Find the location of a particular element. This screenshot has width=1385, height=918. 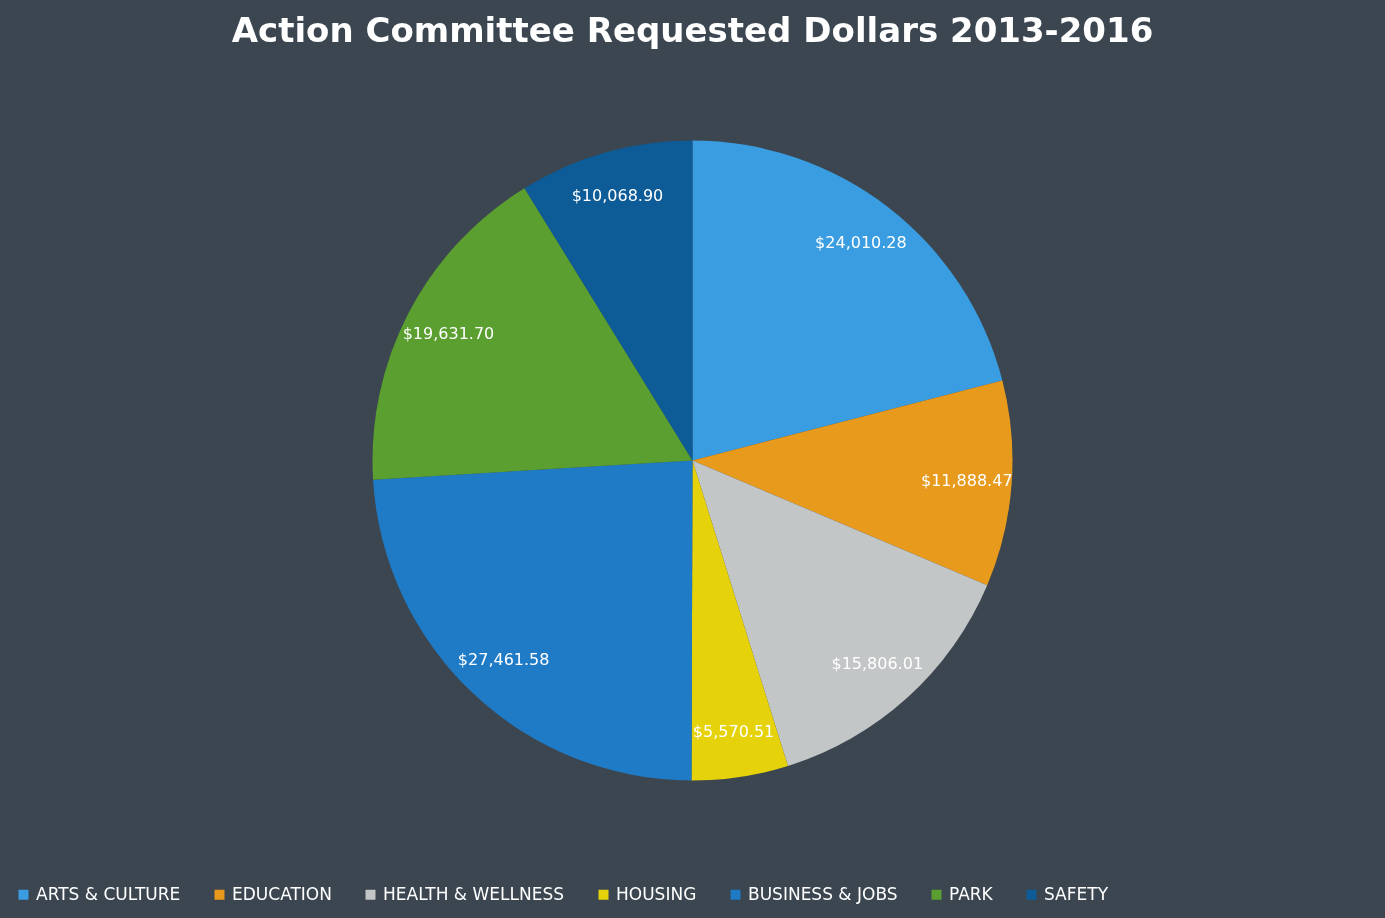

legend-label: PARK is located at coordinates (971, 893).